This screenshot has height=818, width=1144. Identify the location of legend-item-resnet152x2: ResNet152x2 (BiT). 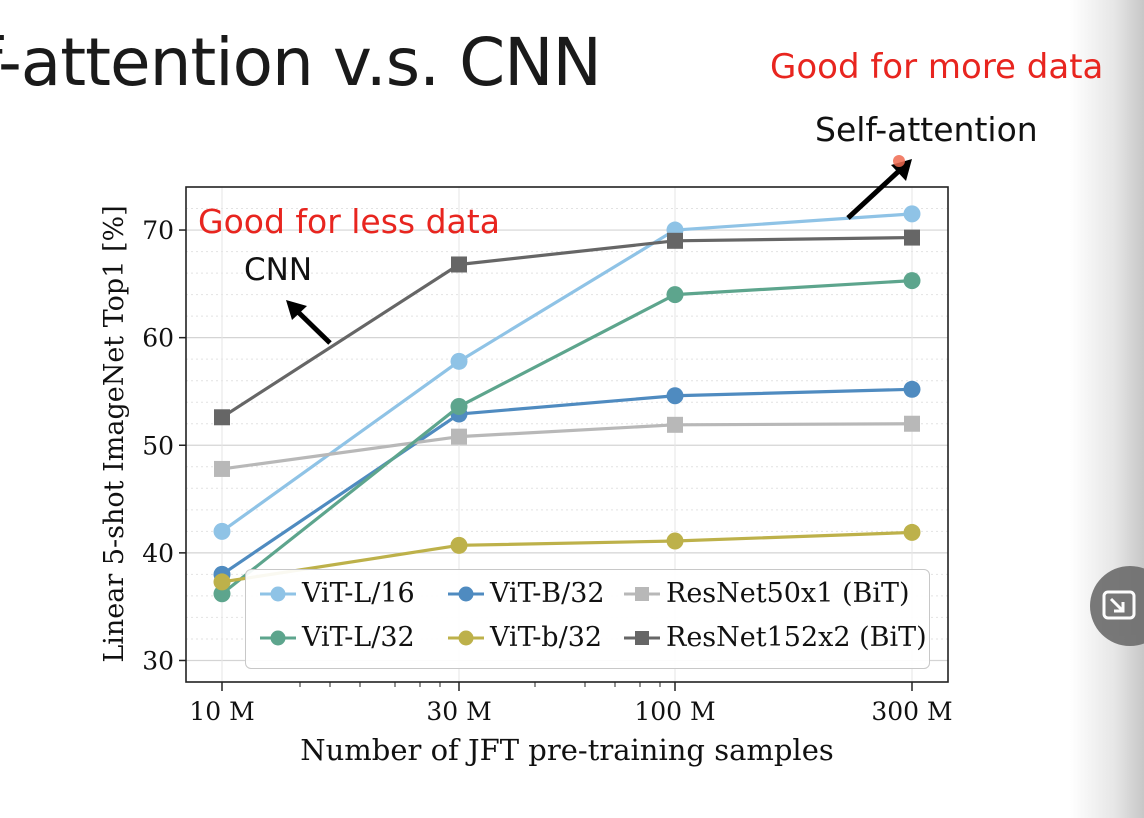
(774, 637).